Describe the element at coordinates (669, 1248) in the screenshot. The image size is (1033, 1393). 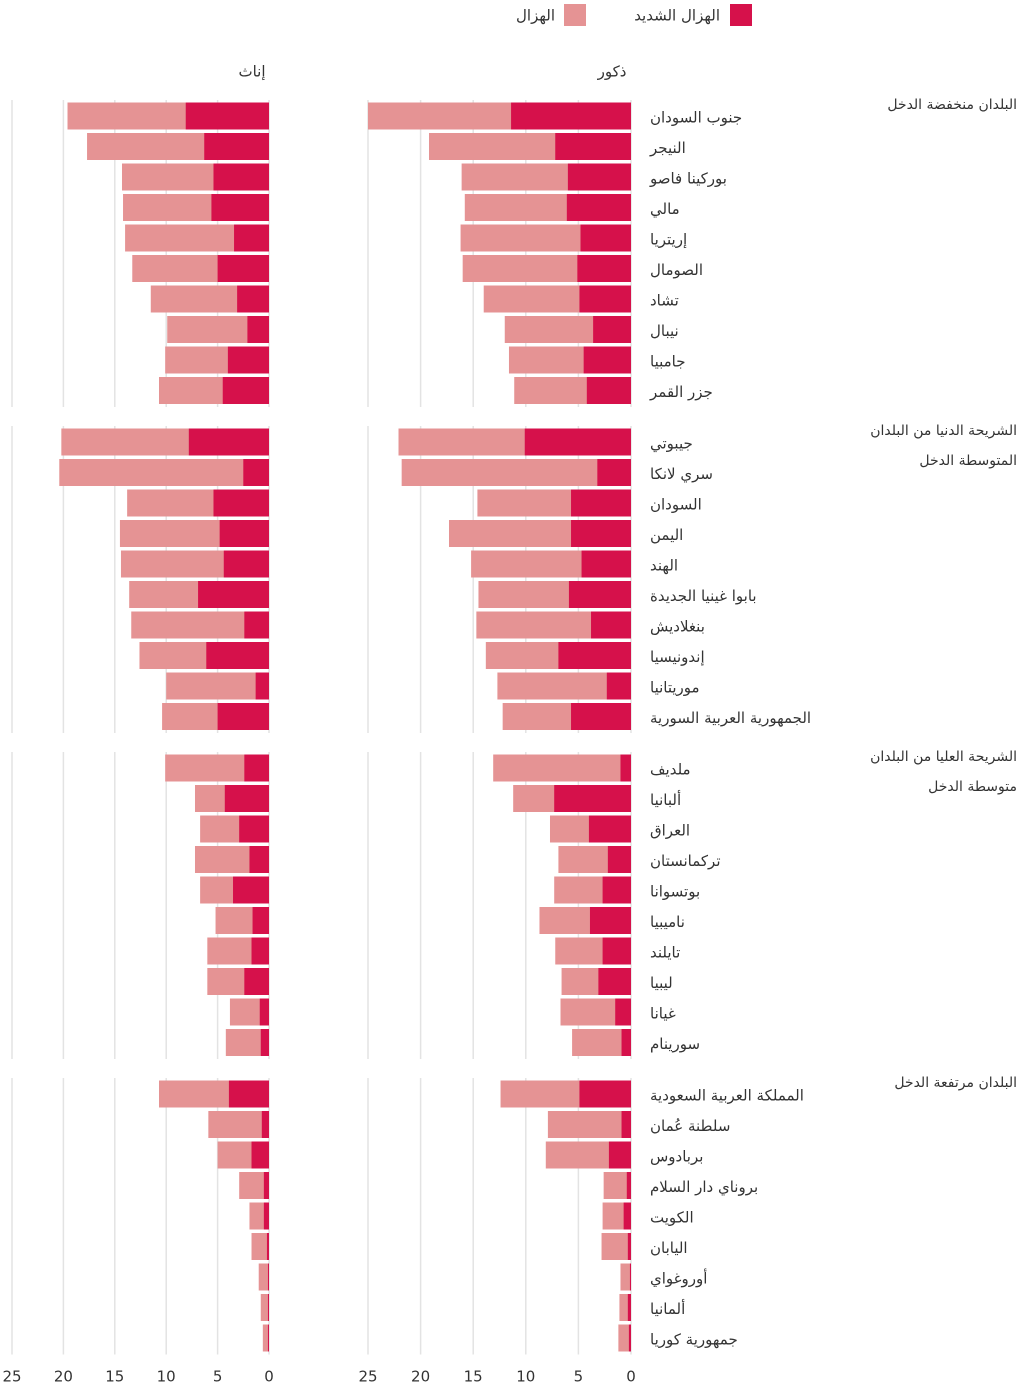
I see `category-label: اليابان` at that location.